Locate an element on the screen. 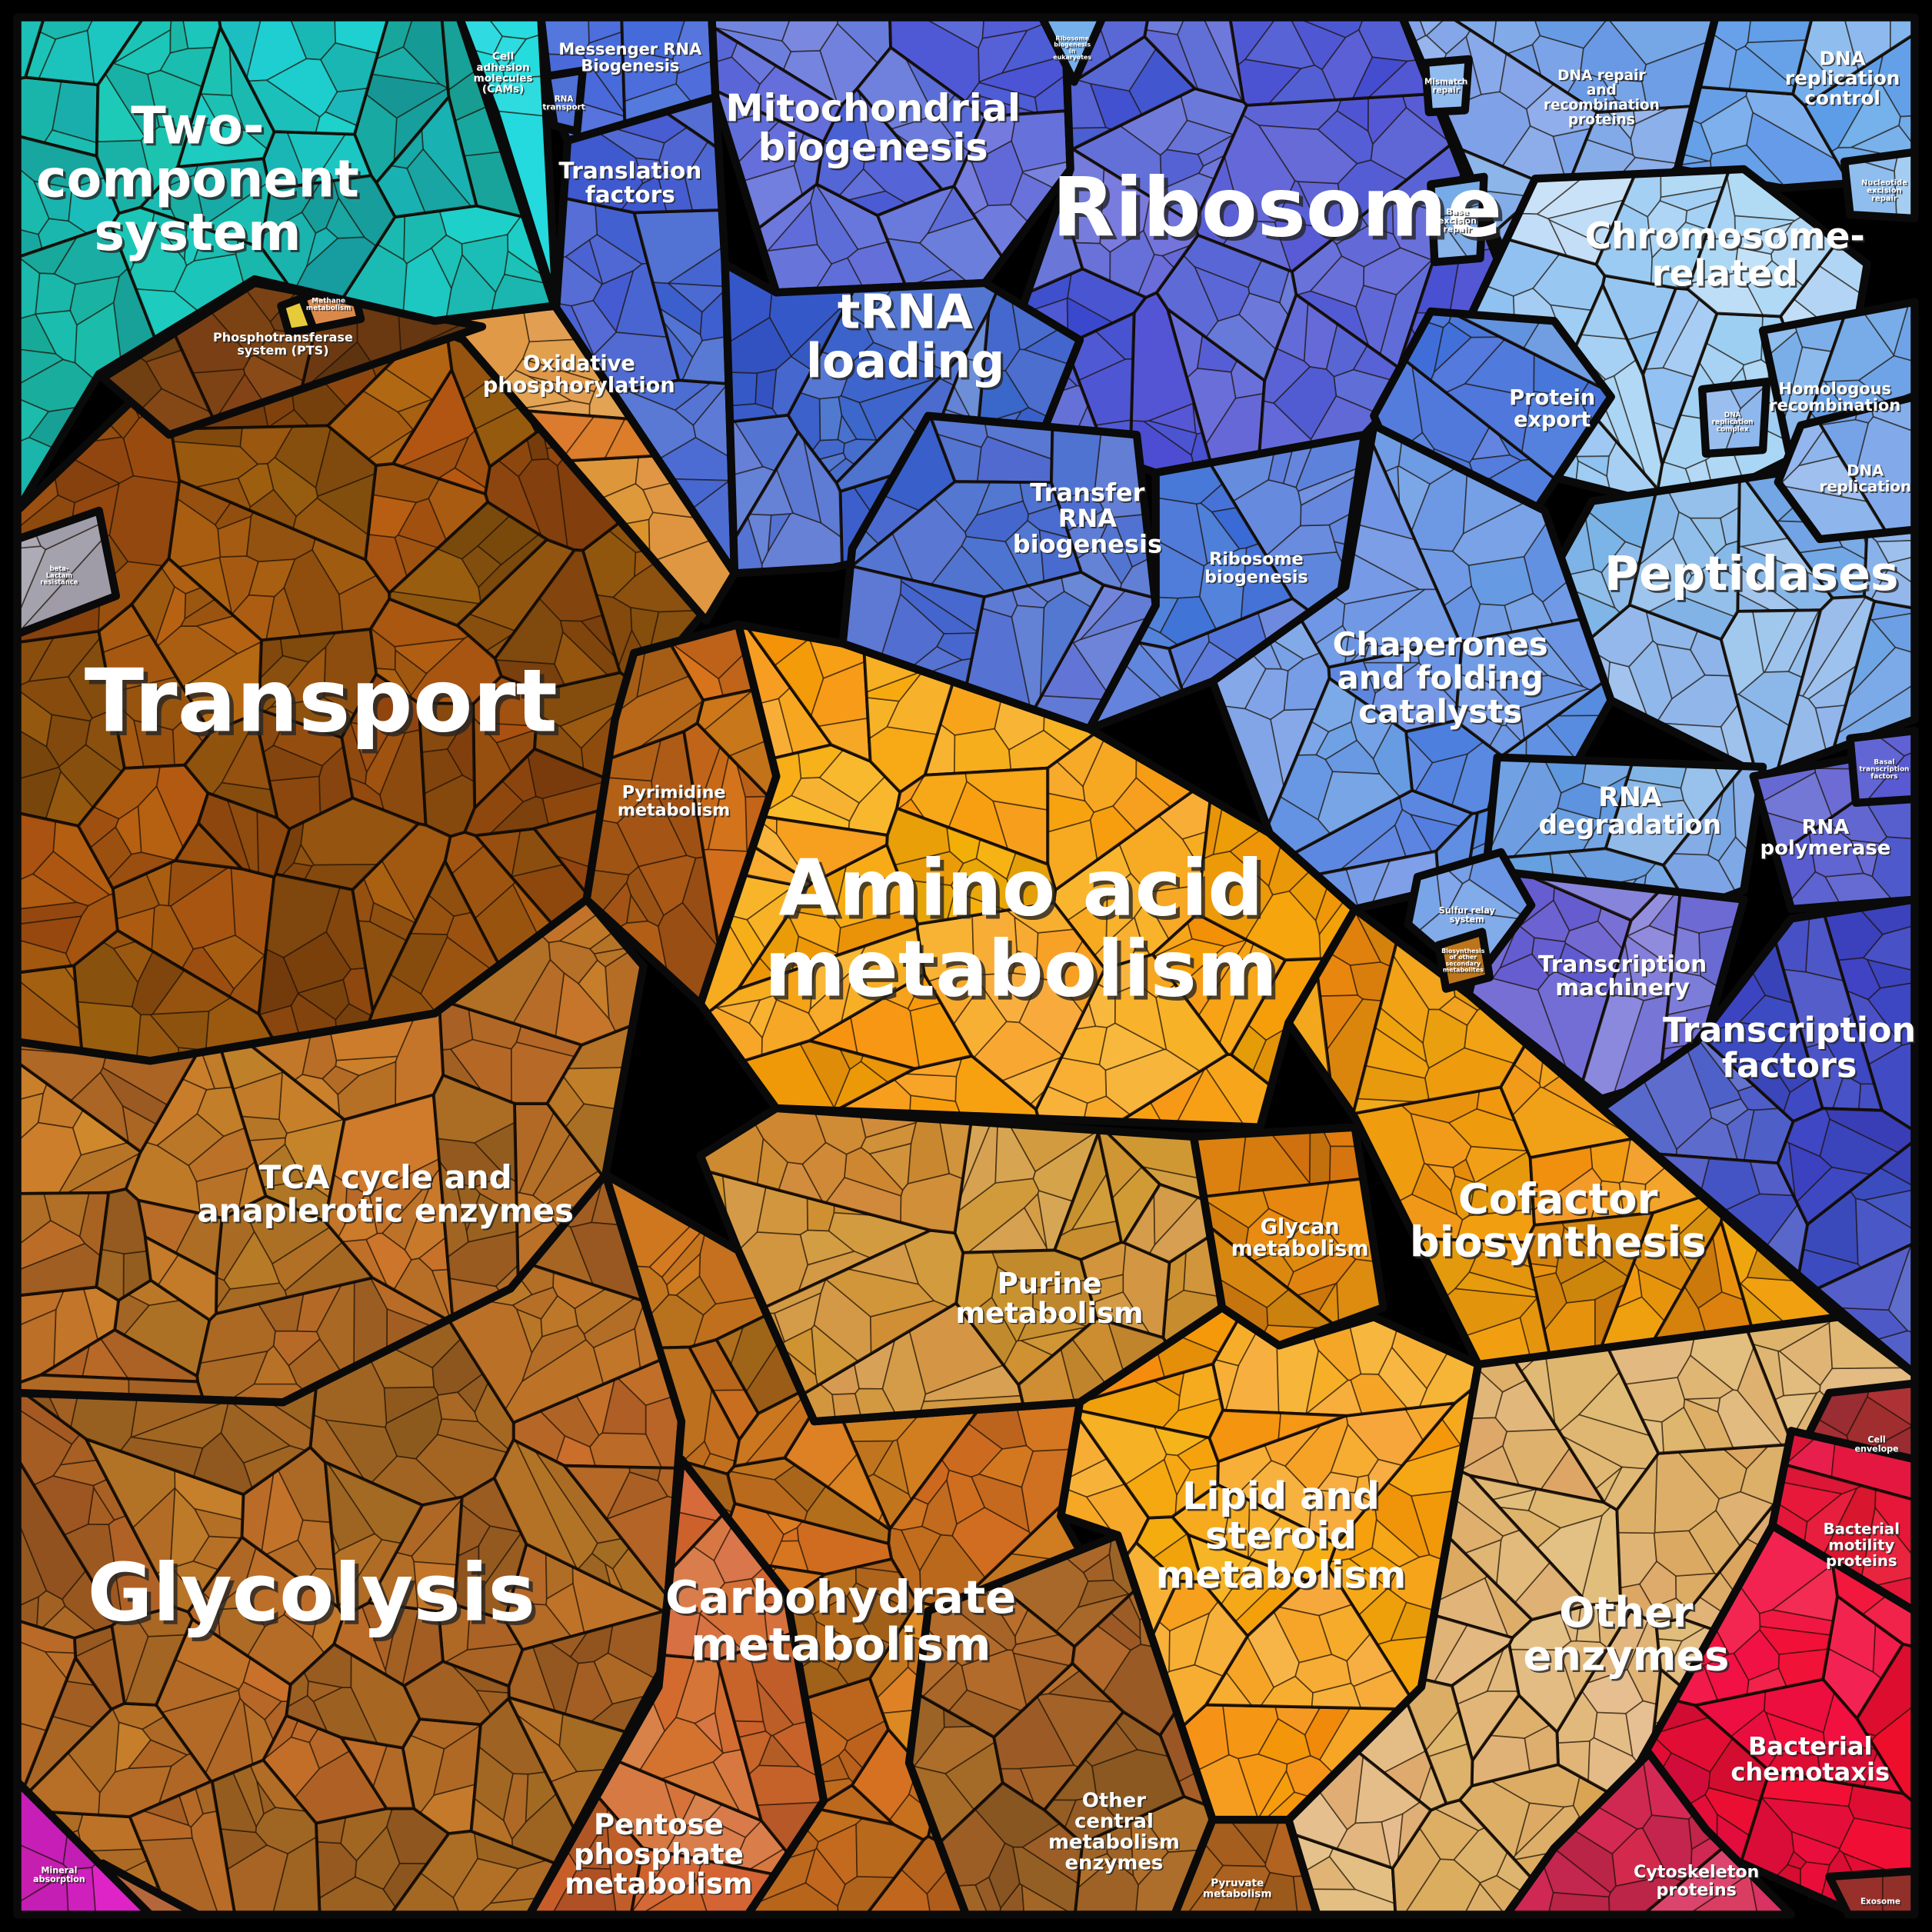  region-border-pyrimidine-metabolism is located at coordinates (681, 814).